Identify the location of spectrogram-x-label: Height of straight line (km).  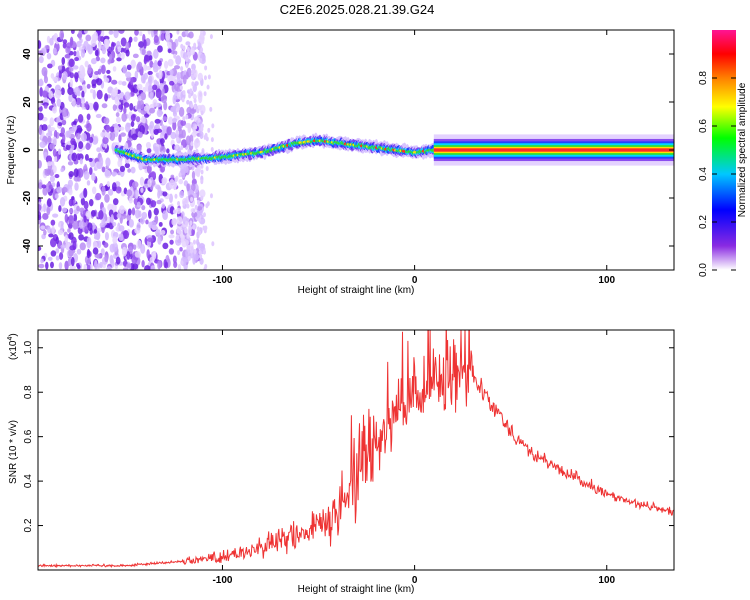
(356, 290).